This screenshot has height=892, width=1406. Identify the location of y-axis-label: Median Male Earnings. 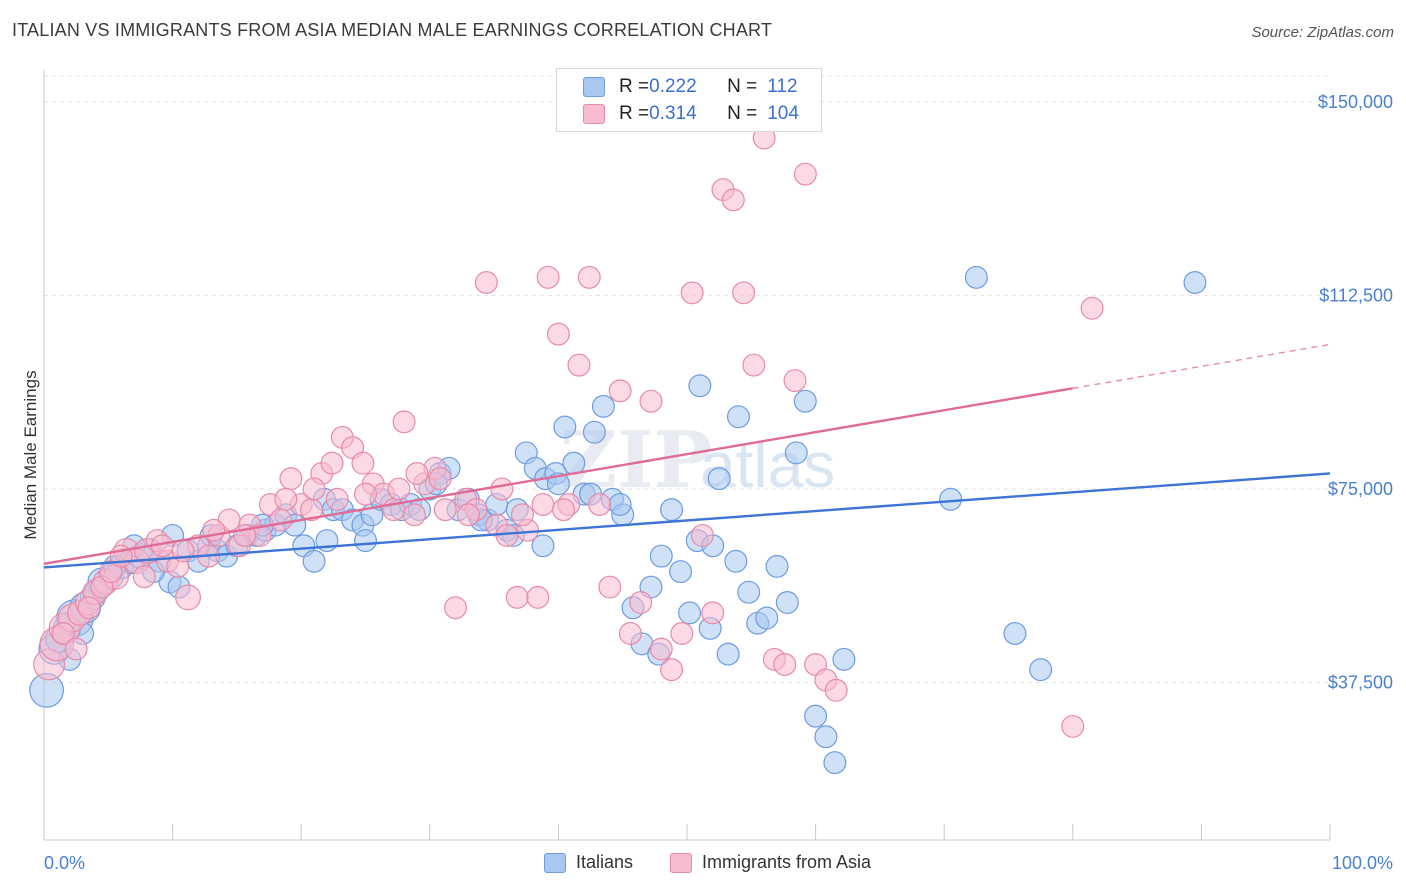
(30, 454).